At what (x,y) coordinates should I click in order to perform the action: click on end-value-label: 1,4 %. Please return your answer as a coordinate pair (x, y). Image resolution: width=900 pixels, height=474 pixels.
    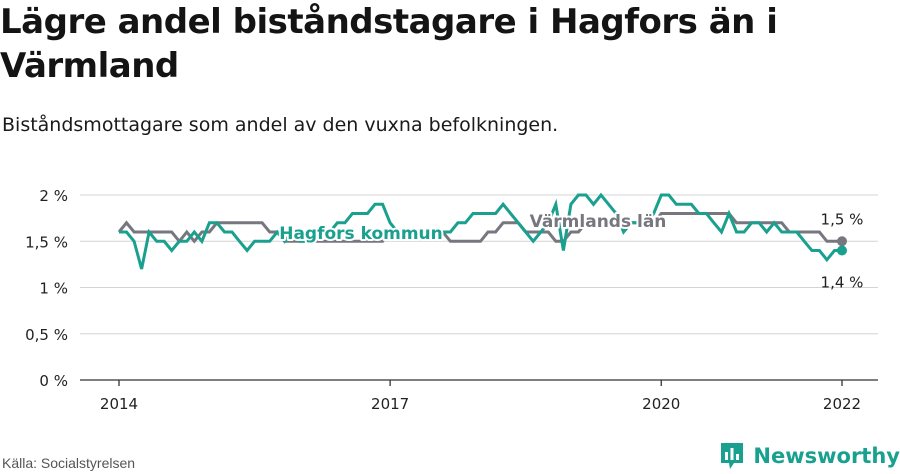
    Looking at the image, I should click on (842, 283).